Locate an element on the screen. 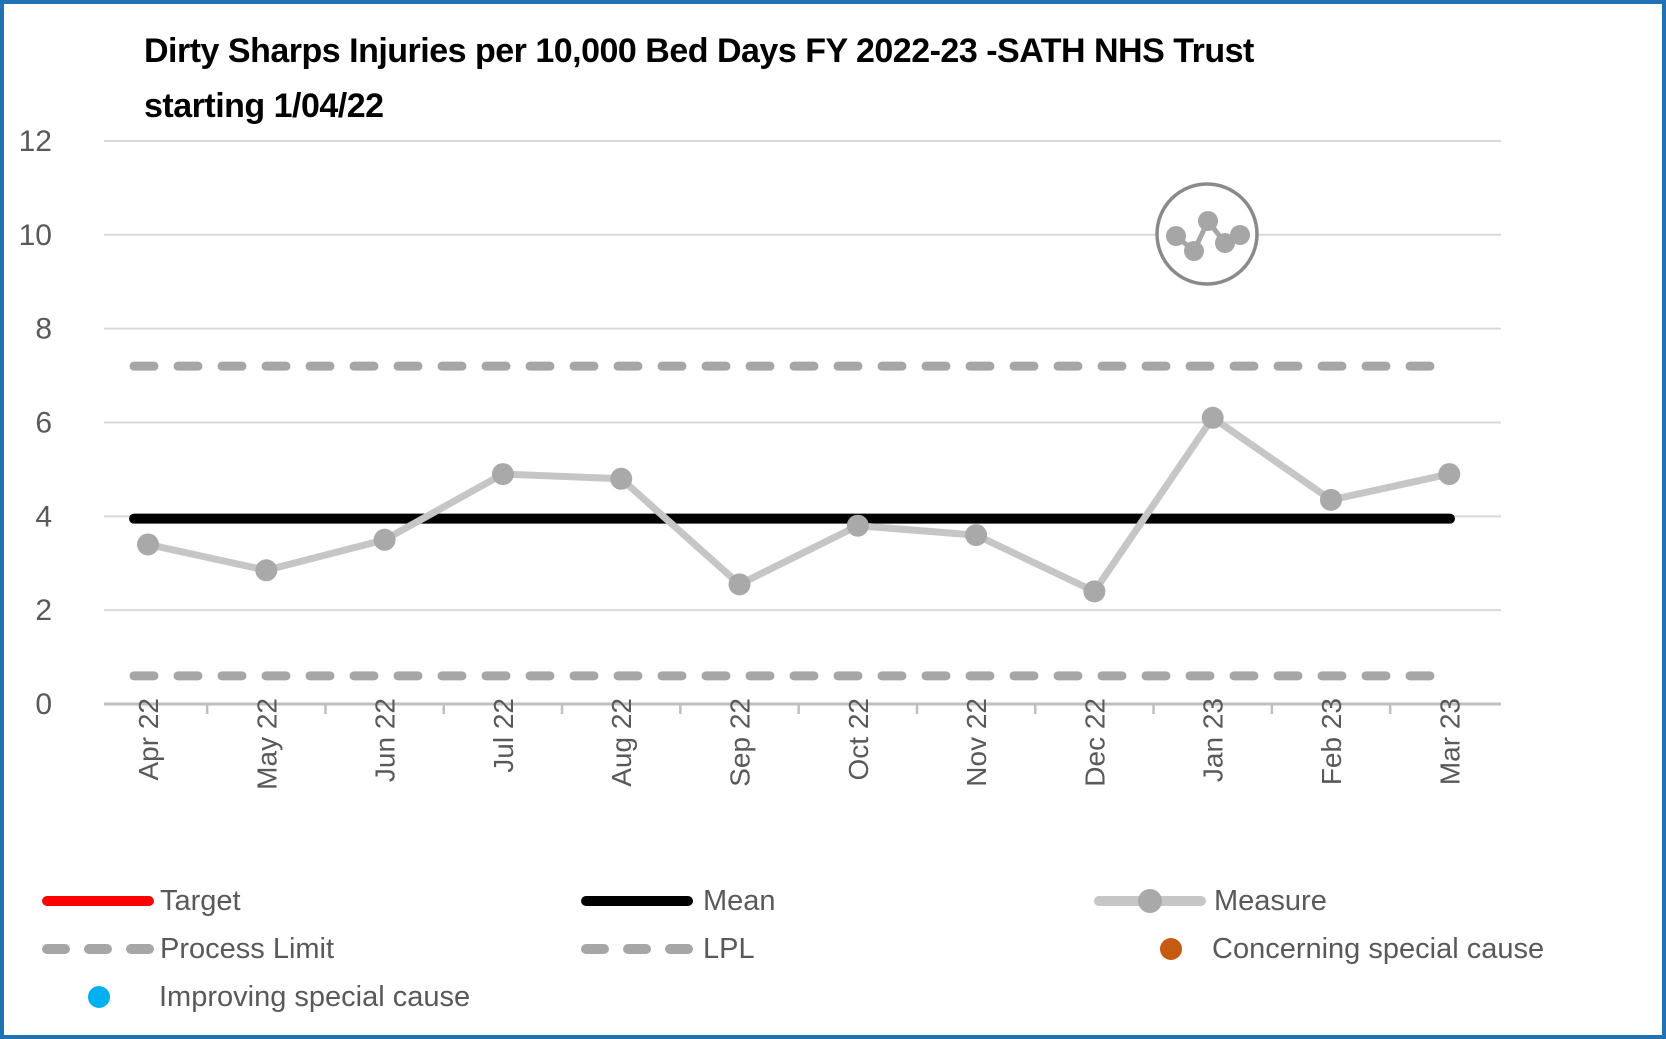  legend-item-improving: Improving special cause is located at coordinates (279, 997).